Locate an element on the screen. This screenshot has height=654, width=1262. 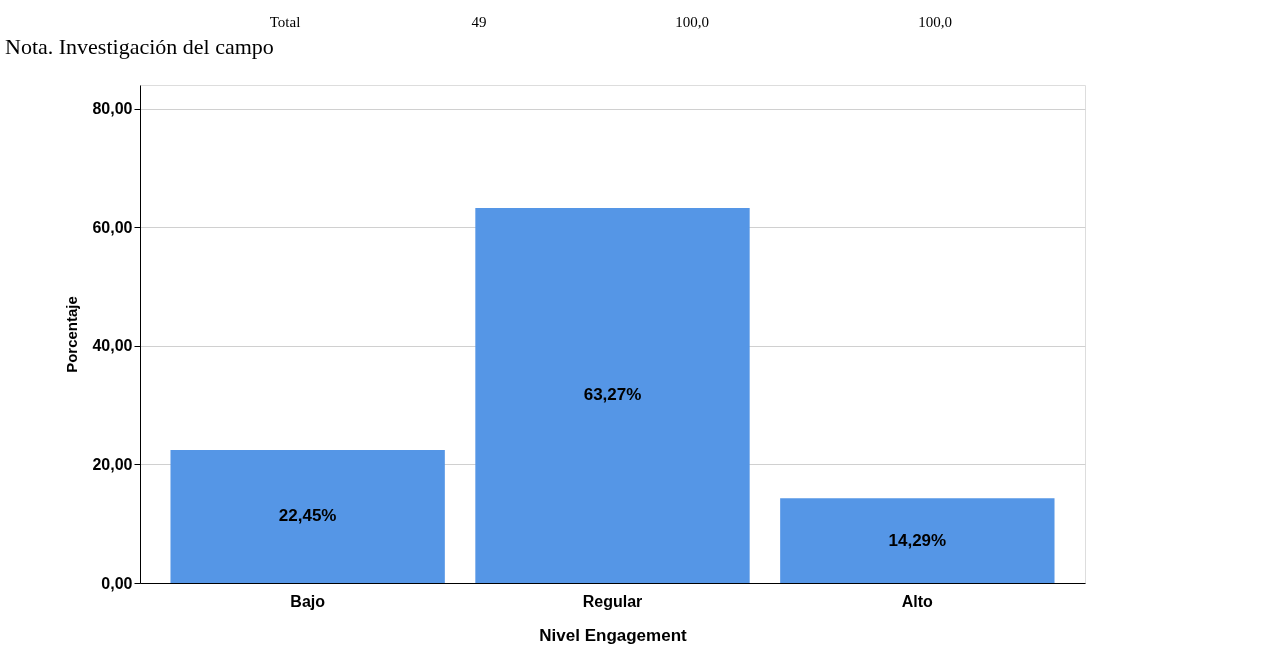
data-label: 14,29% is located at coordinates (917, 540).